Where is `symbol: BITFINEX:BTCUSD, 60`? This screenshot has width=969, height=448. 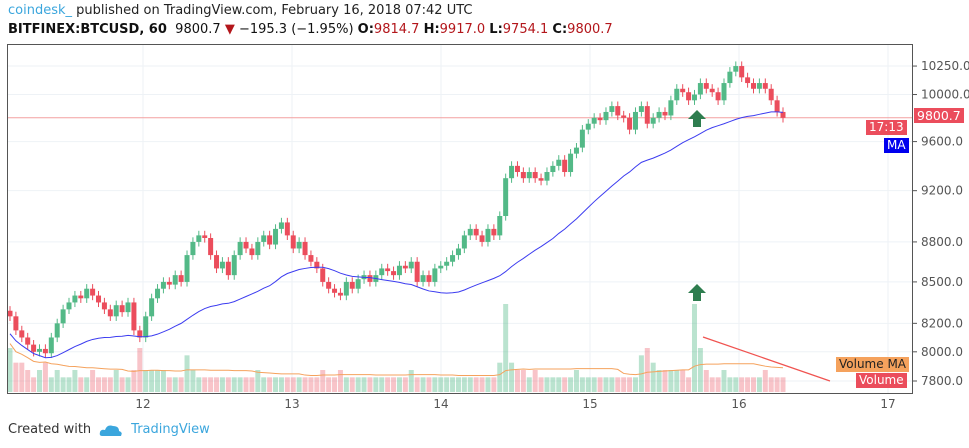 symbol: BITFINEX:BTCUSD, 60 is located at coordinates (87, 29).